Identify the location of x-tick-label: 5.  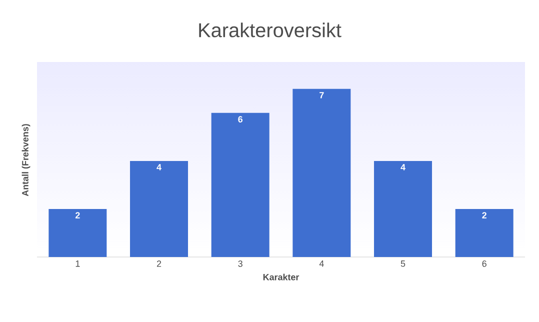
(403, 263).